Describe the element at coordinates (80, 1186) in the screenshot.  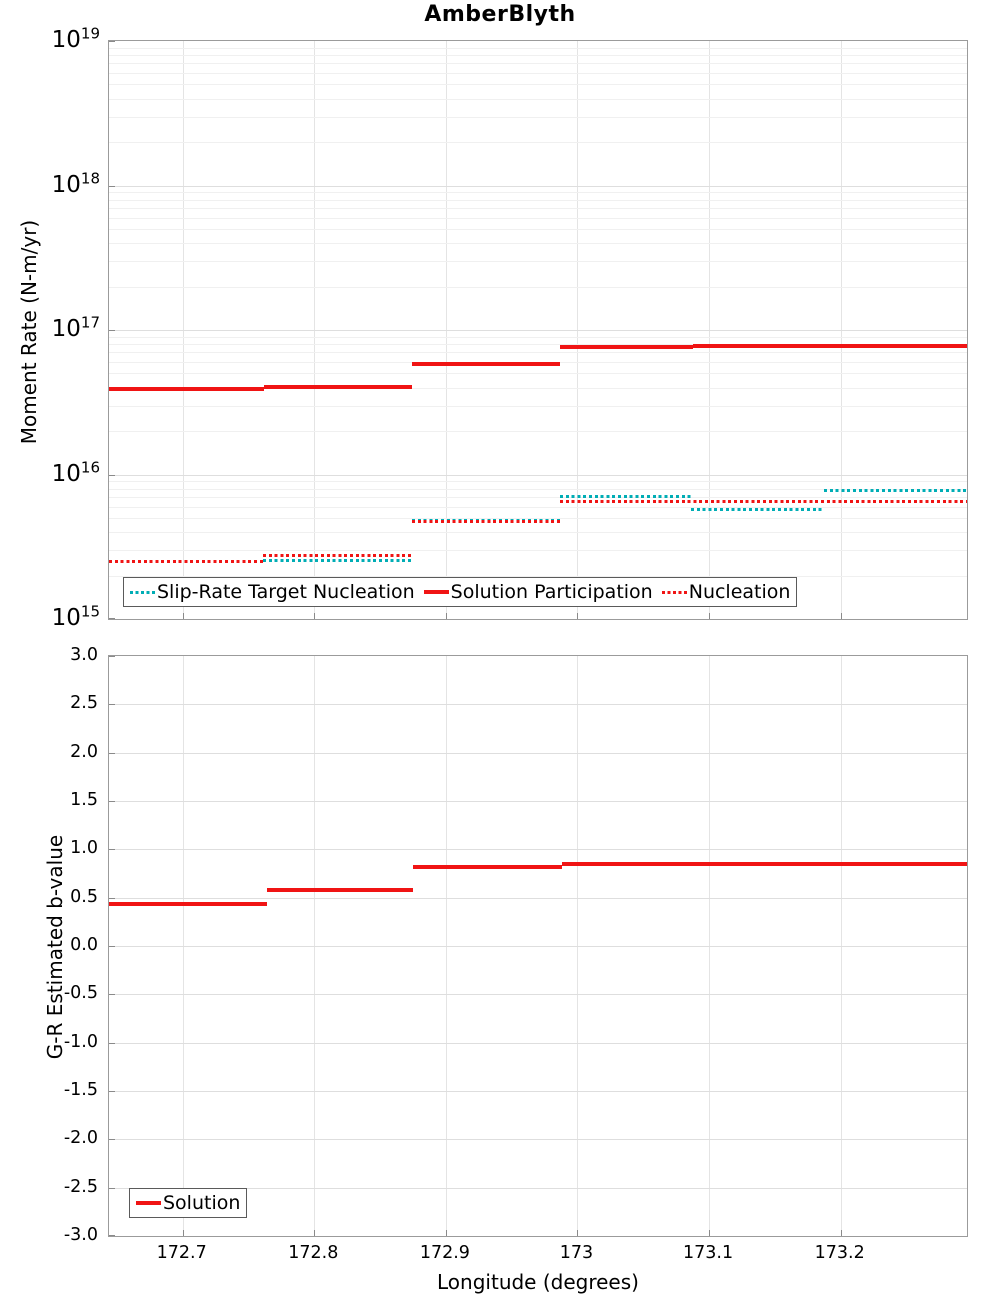
I see `y-tick-label: -2.5` at that location.